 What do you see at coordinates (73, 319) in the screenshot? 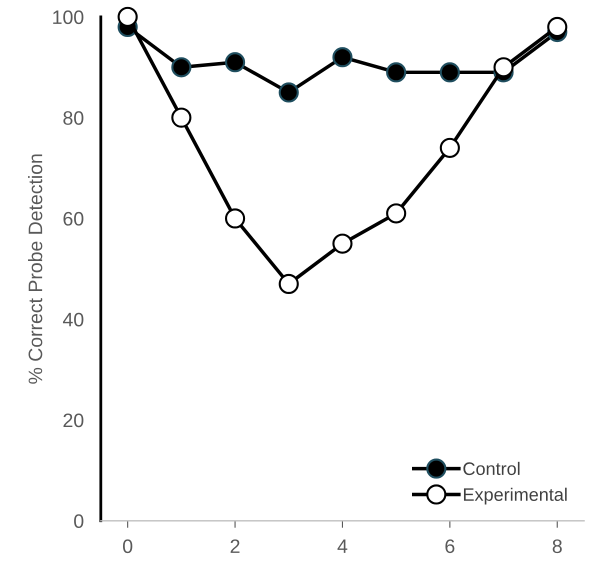
I see `y-tick-label: 40` at bounding box center [73, 319].